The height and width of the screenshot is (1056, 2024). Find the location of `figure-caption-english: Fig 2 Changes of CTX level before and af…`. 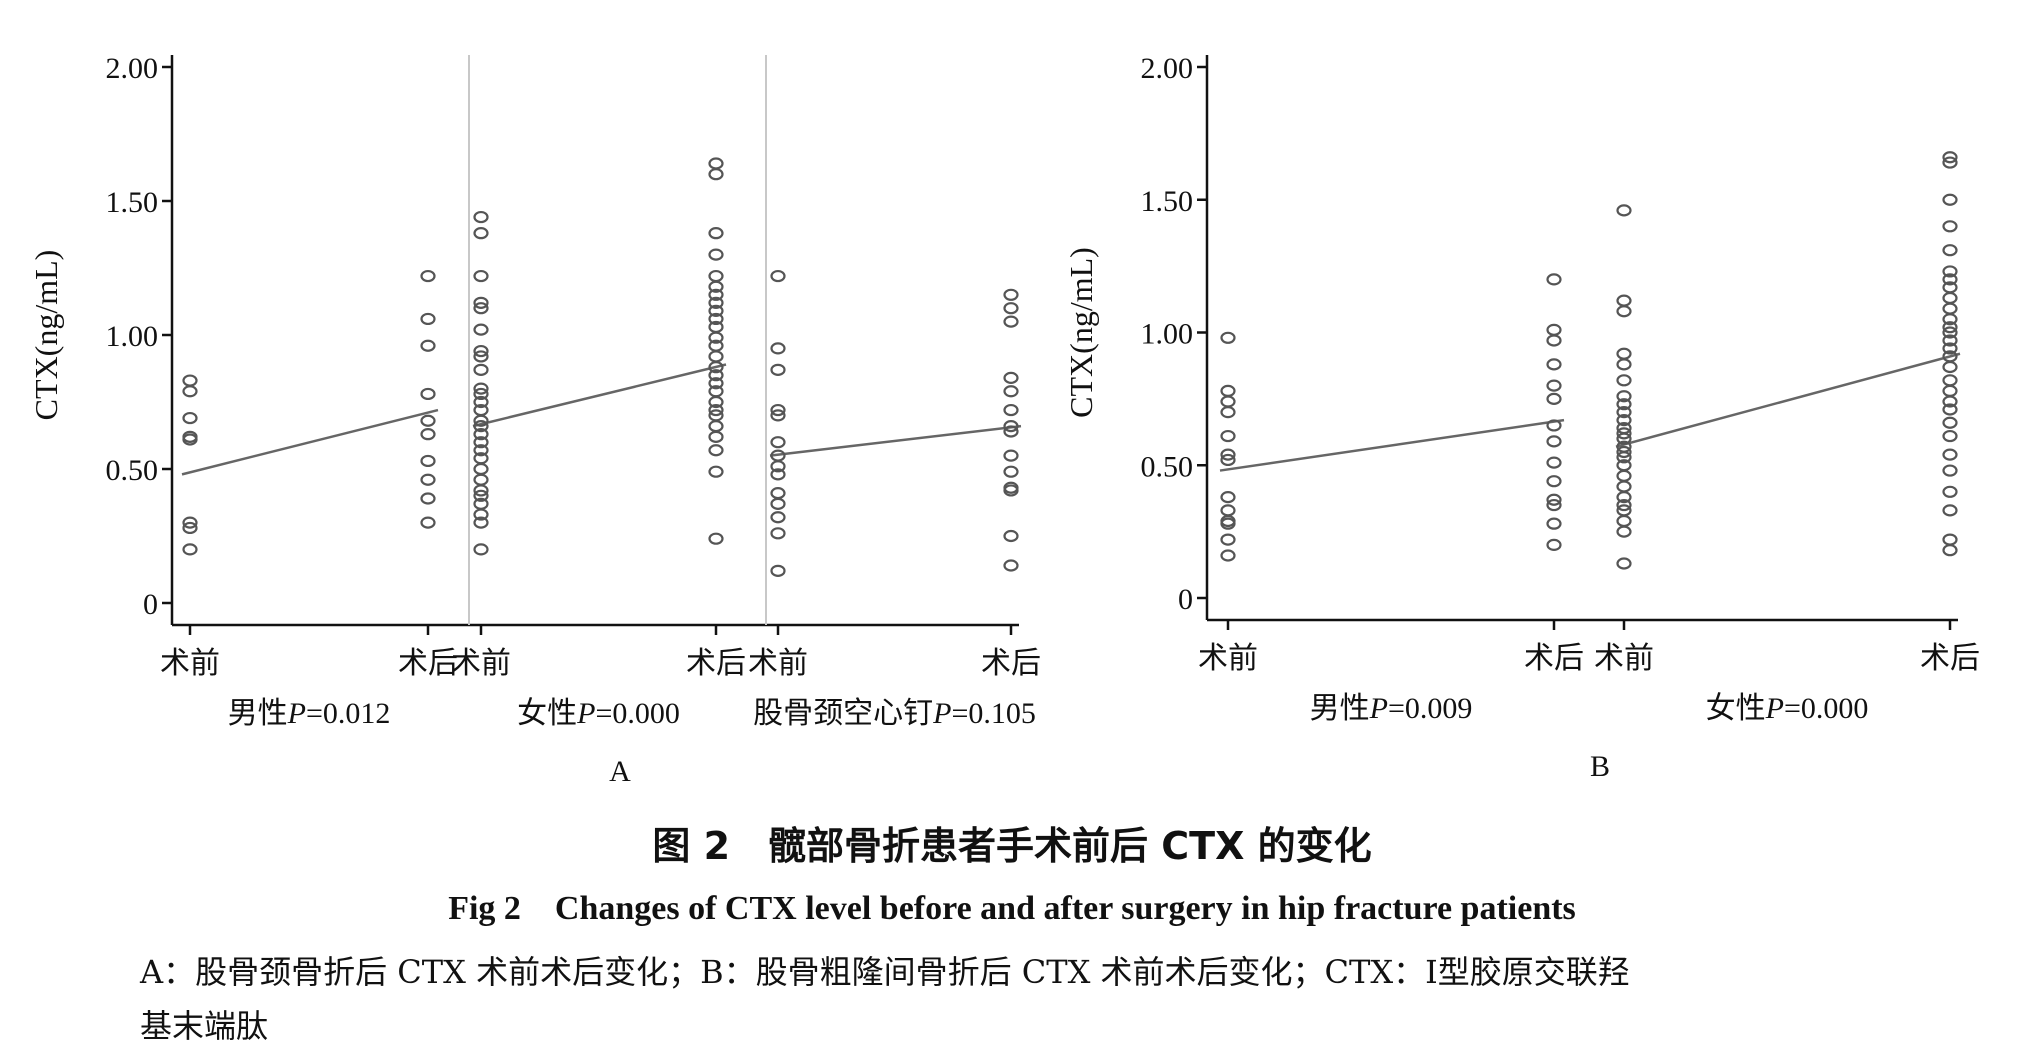

figure-caption-english: Fig 2 Changes of CTX level before and af… is located at coordinates (1012, 908).